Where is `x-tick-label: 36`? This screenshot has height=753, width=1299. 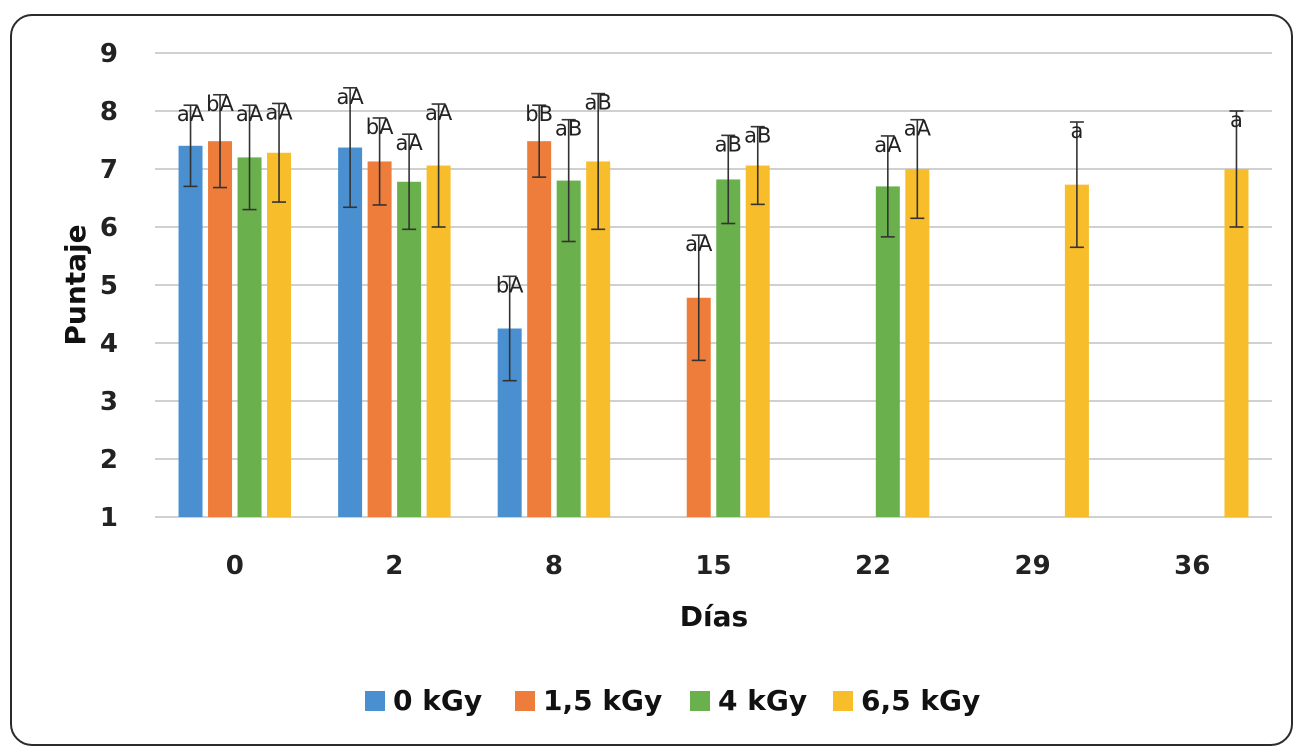 x-tick-label: 36 is located at coordinates (1192, 566).